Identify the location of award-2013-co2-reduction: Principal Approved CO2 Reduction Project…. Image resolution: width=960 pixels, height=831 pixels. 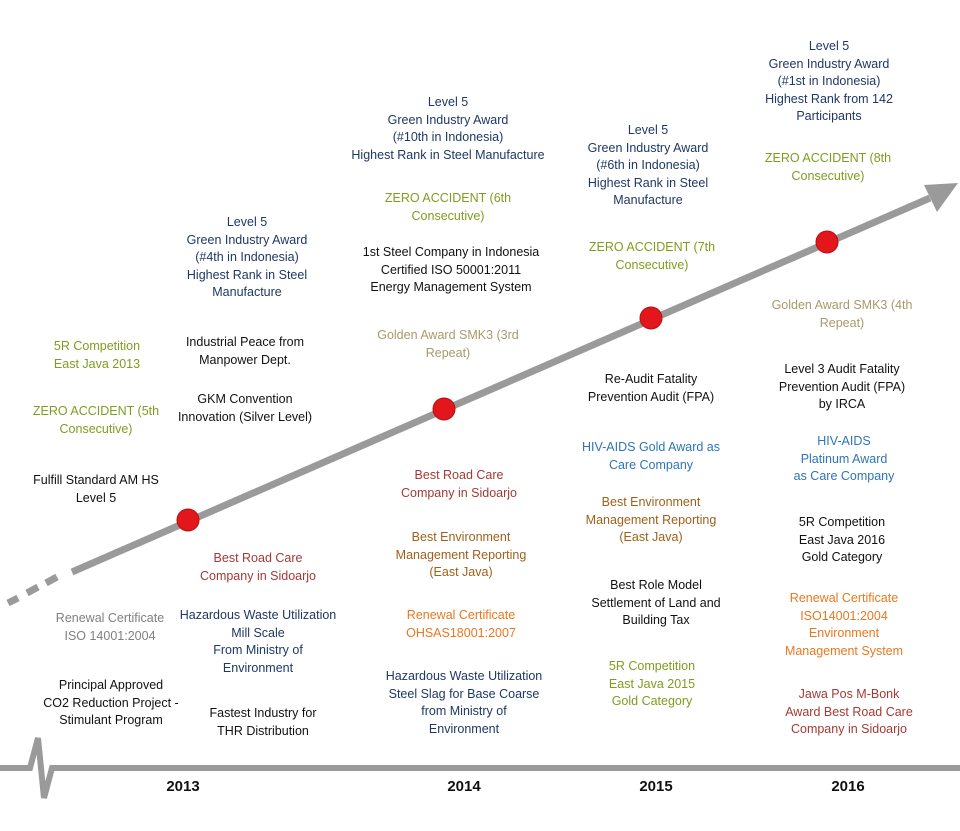
(111, 702).